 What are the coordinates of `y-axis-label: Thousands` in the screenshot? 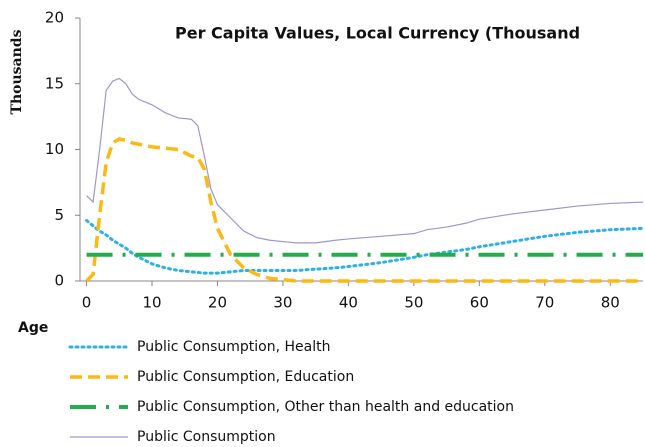 It's located at (17, 71).